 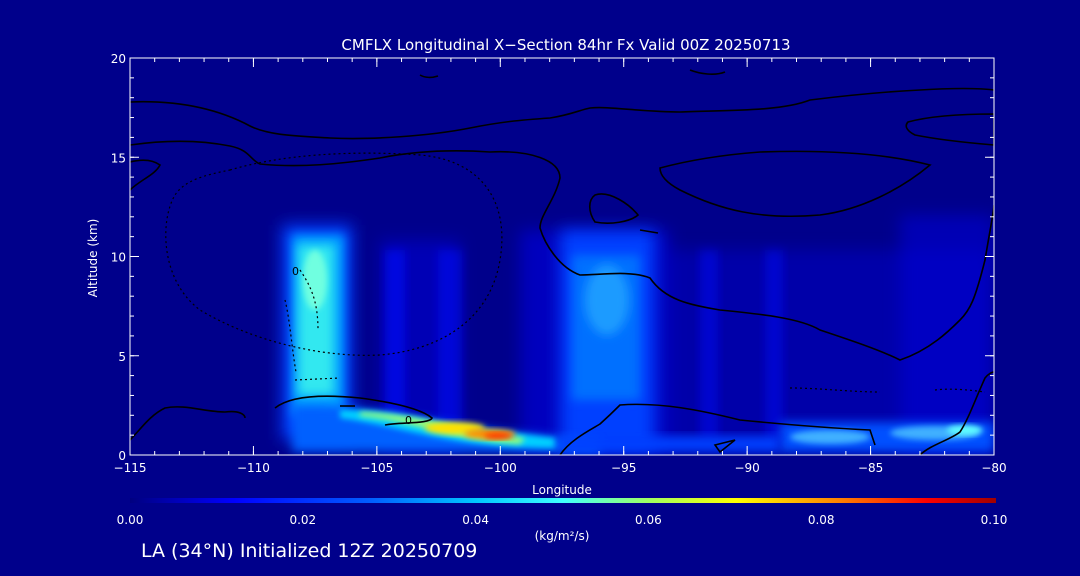 I want to click on flux-column-west-core, so click(x=315, y=280).